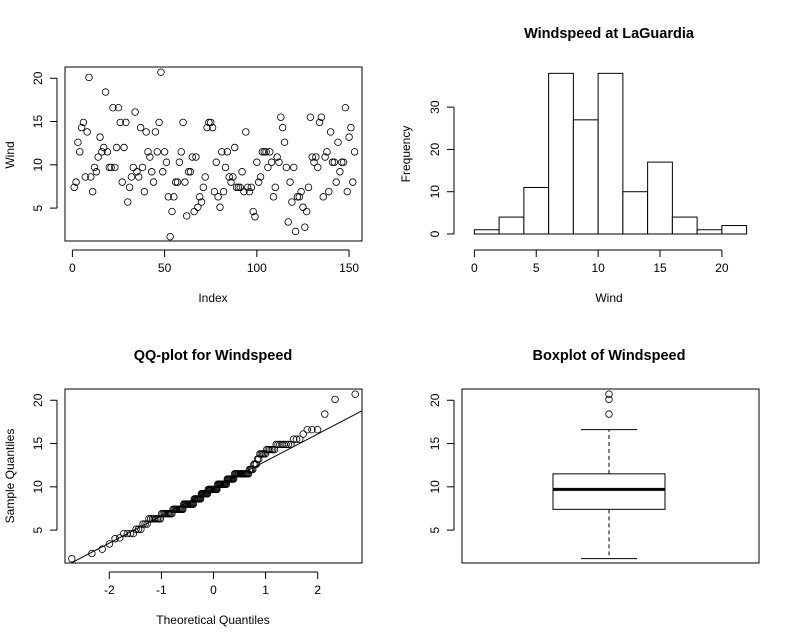 This screenshot has height=644, width=792. What do you see at coordinates (213, 476) in the screenshot?
I see `qq-points` at bounding box center [213, 476].